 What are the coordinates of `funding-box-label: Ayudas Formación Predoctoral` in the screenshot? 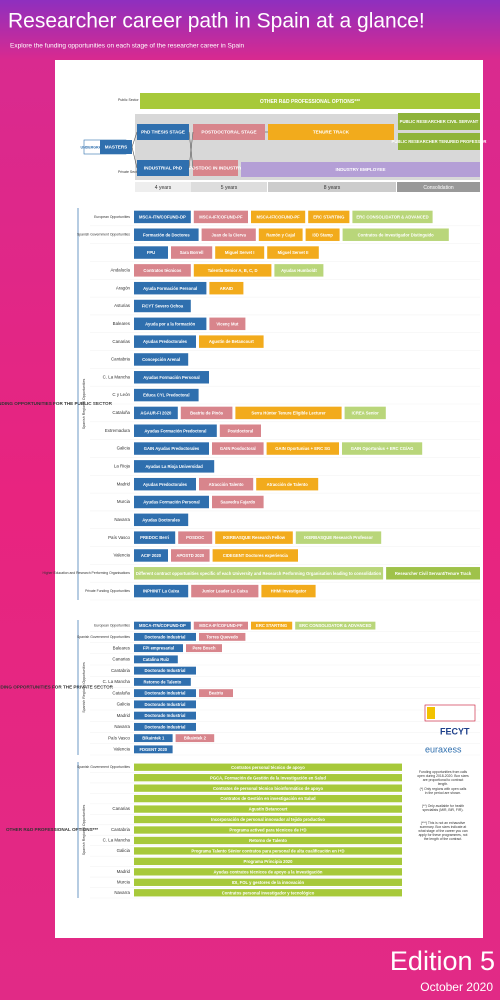 It's located at (175, 430).